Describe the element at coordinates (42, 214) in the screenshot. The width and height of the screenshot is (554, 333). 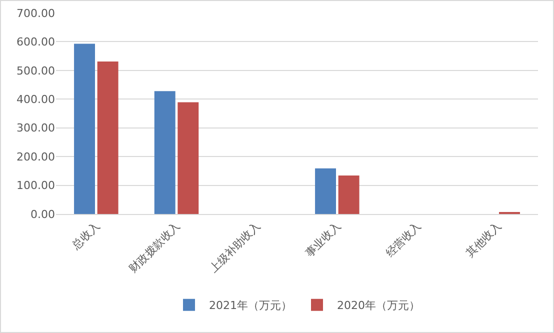
I see `y-tick-label: 0.00` at that location.